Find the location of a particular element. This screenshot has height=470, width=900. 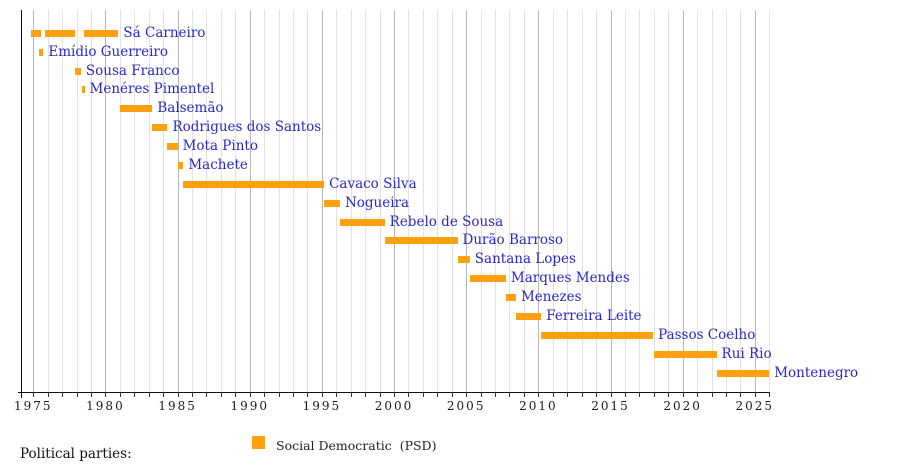

leader-label: Santana Lopes is located at coordinates (525, 259).